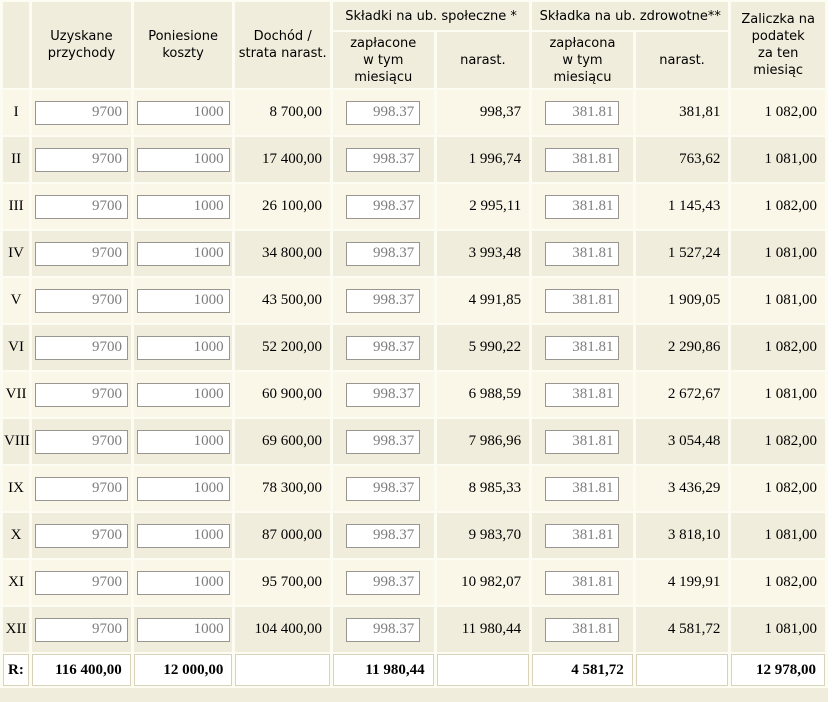 This screenshot has width=840, height=702. Describe the element at coordinates (282, 45) in the screenshot. I see `header-dochod: Dochód / strata narast.` at that location.